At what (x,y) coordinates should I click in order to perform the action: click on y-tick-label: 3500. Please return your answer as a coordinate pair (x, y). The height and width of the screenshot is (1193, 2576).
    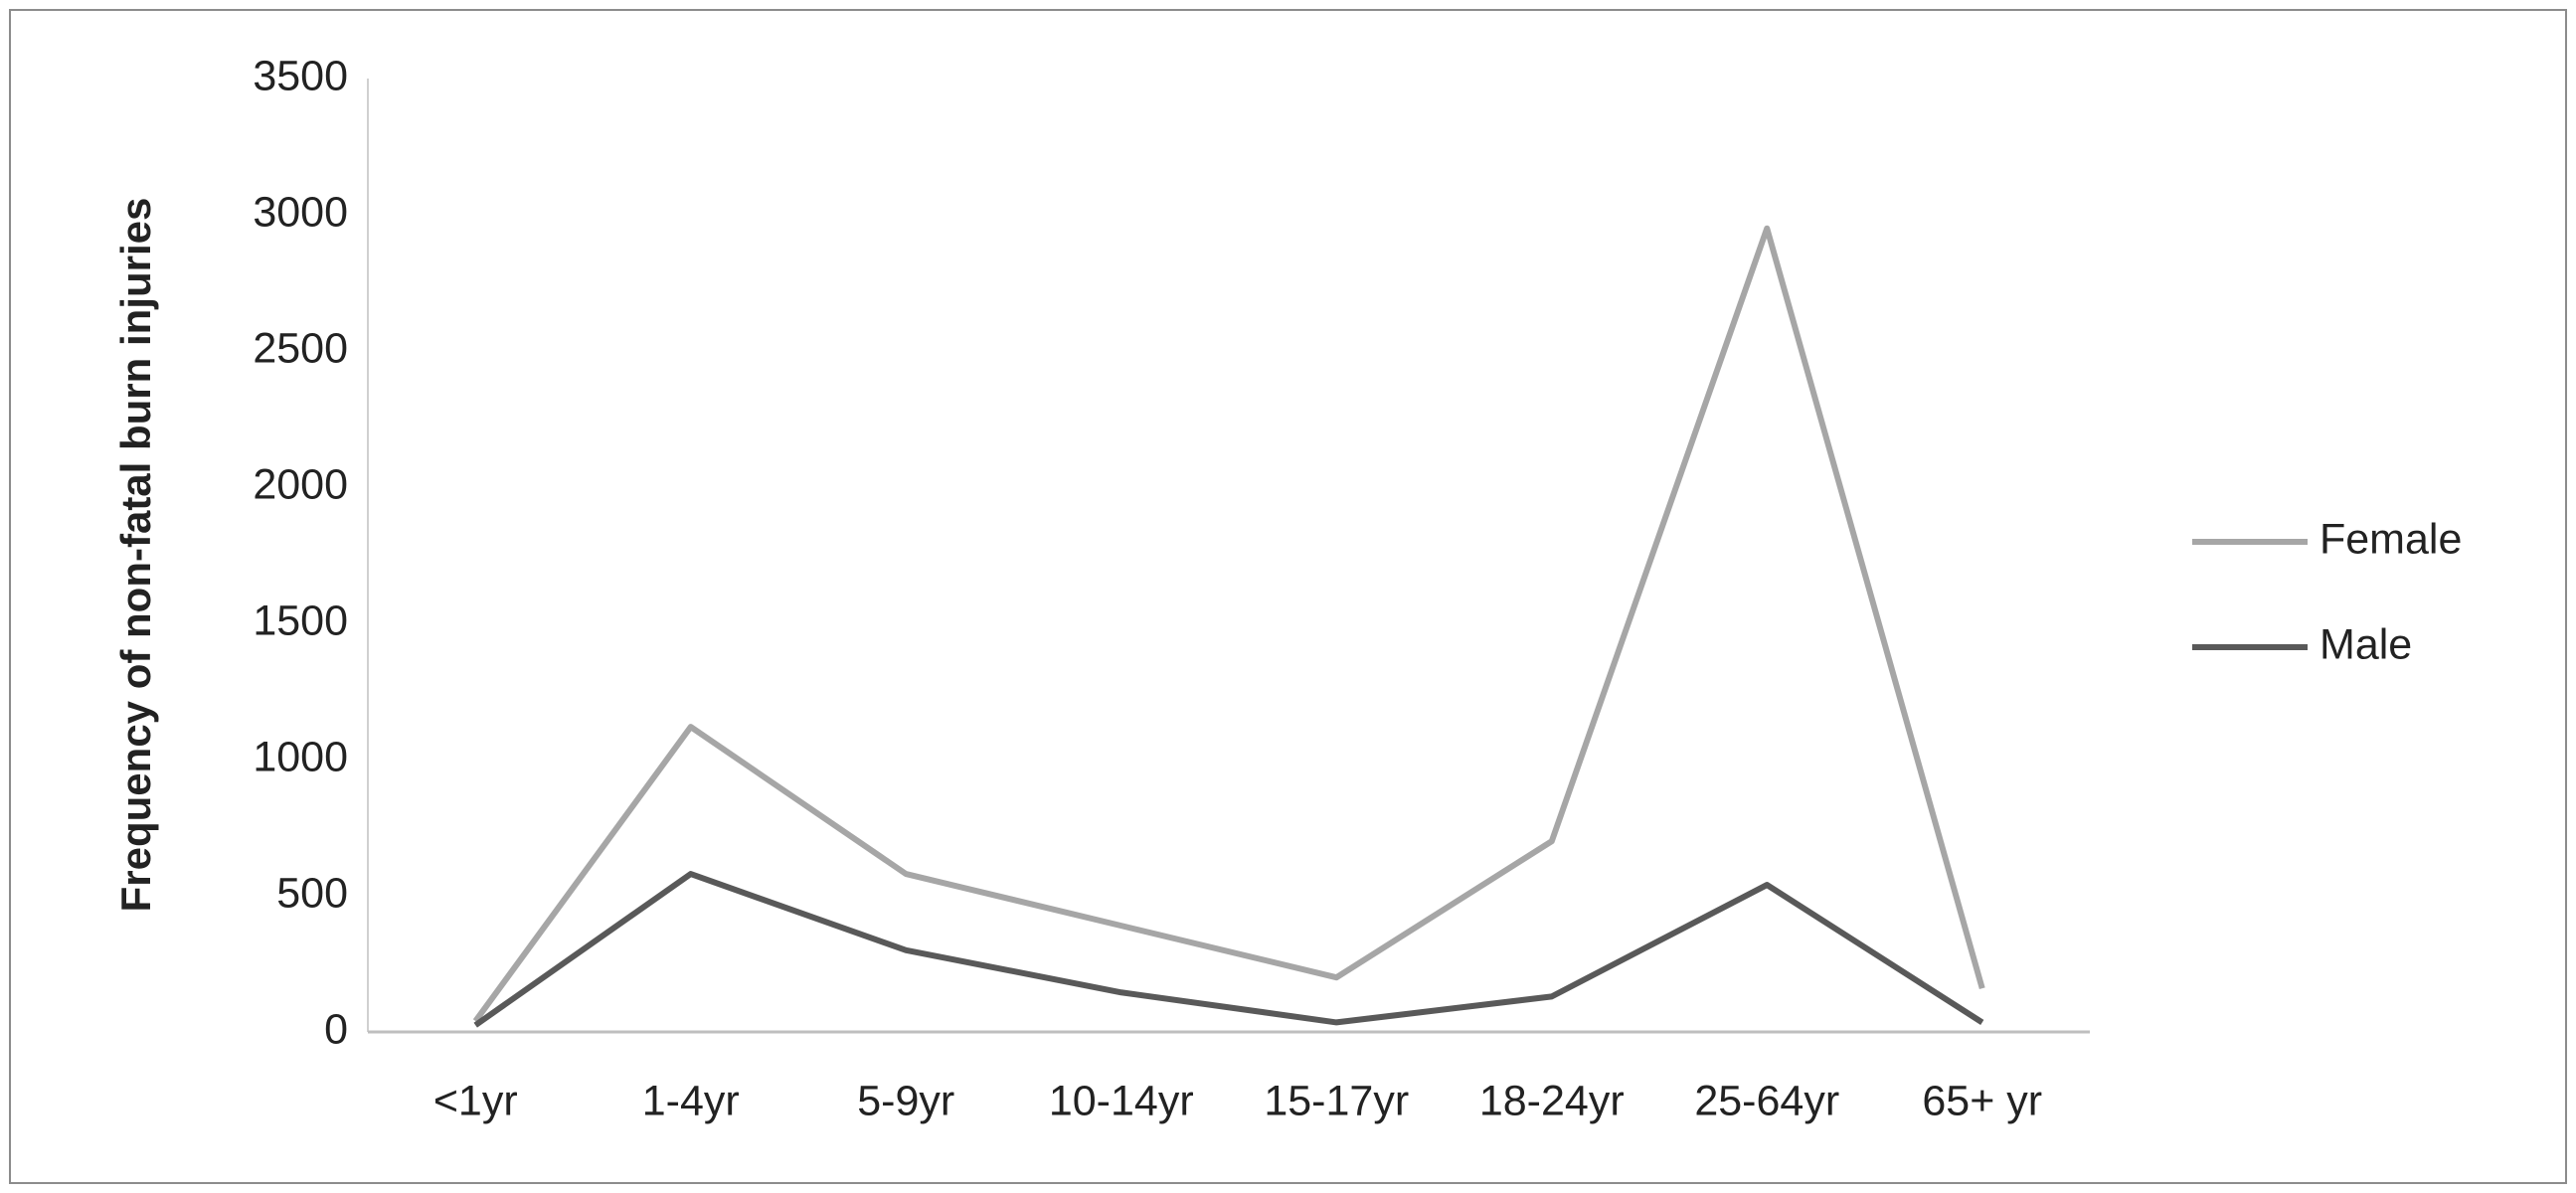
    Looking at the image, I should click on (300, 75).